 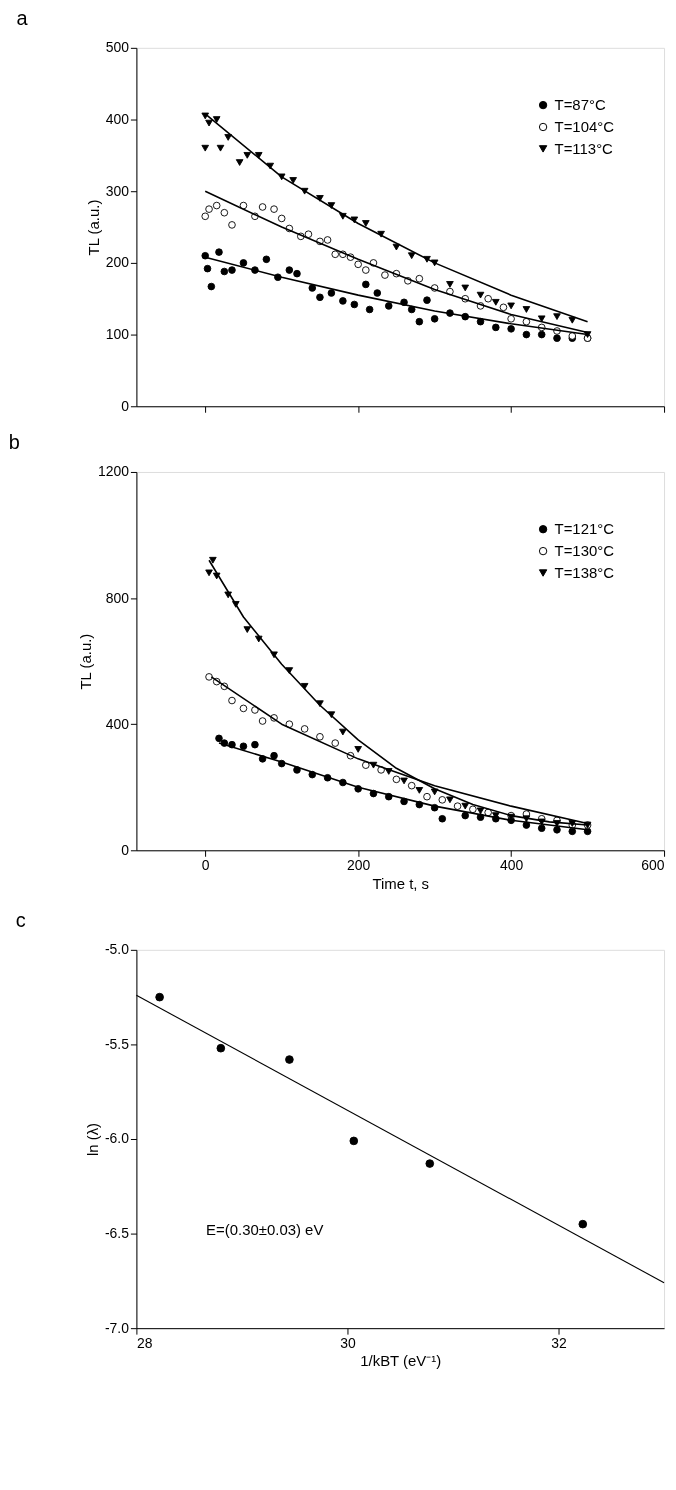 What do you see at coordinates (117, 190) in the screenshot?
I see `y-tick-label: 300` at bounding box center [117, 190].